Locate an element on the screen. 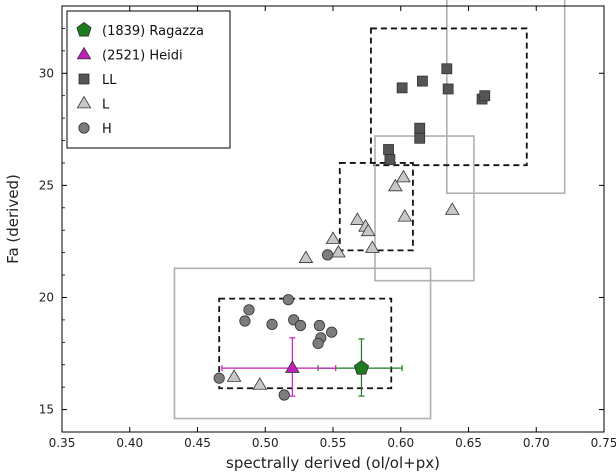 The height and width of the screenshot is (475, 616). legend-marker-l is located at coordinates (84, 102).